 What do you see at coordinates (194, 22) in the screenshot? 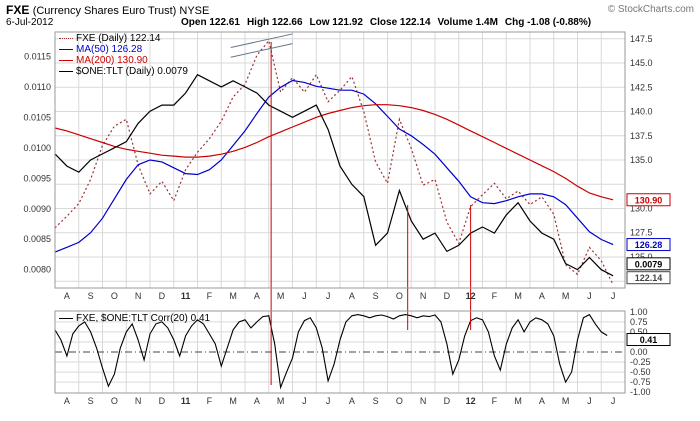
I see `quote-label-open: Open` at bounding box center [194, 22].